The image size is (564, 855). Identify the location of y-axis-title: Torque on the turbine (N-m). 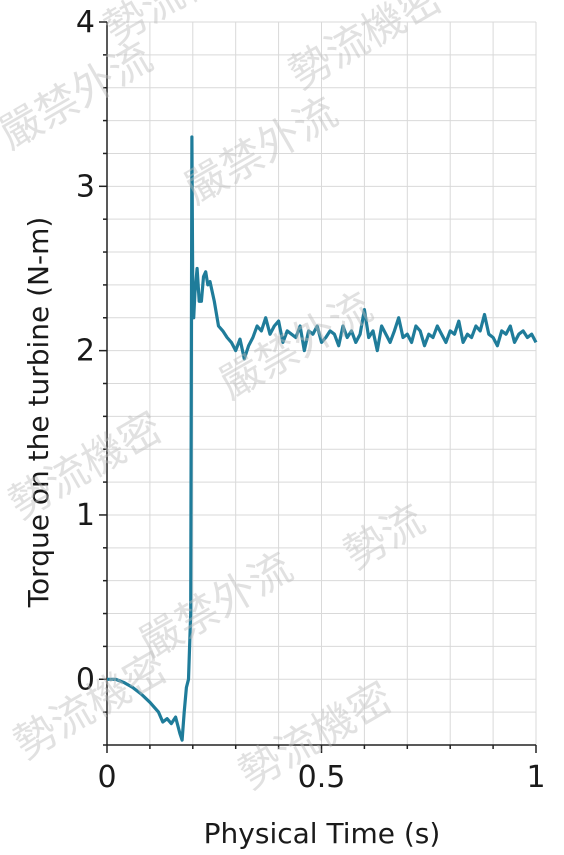
(38, 413).